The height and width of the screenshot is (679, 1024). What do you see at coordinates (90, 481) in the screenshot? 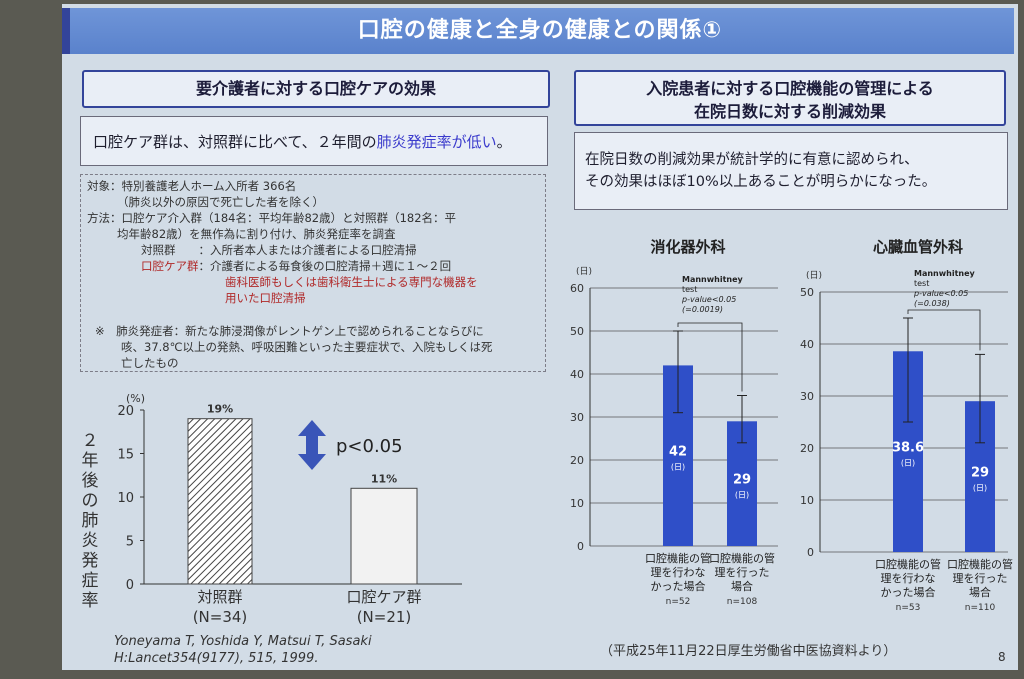
I see `y-axis-label-char: 後` at bounding box center [90, 481].